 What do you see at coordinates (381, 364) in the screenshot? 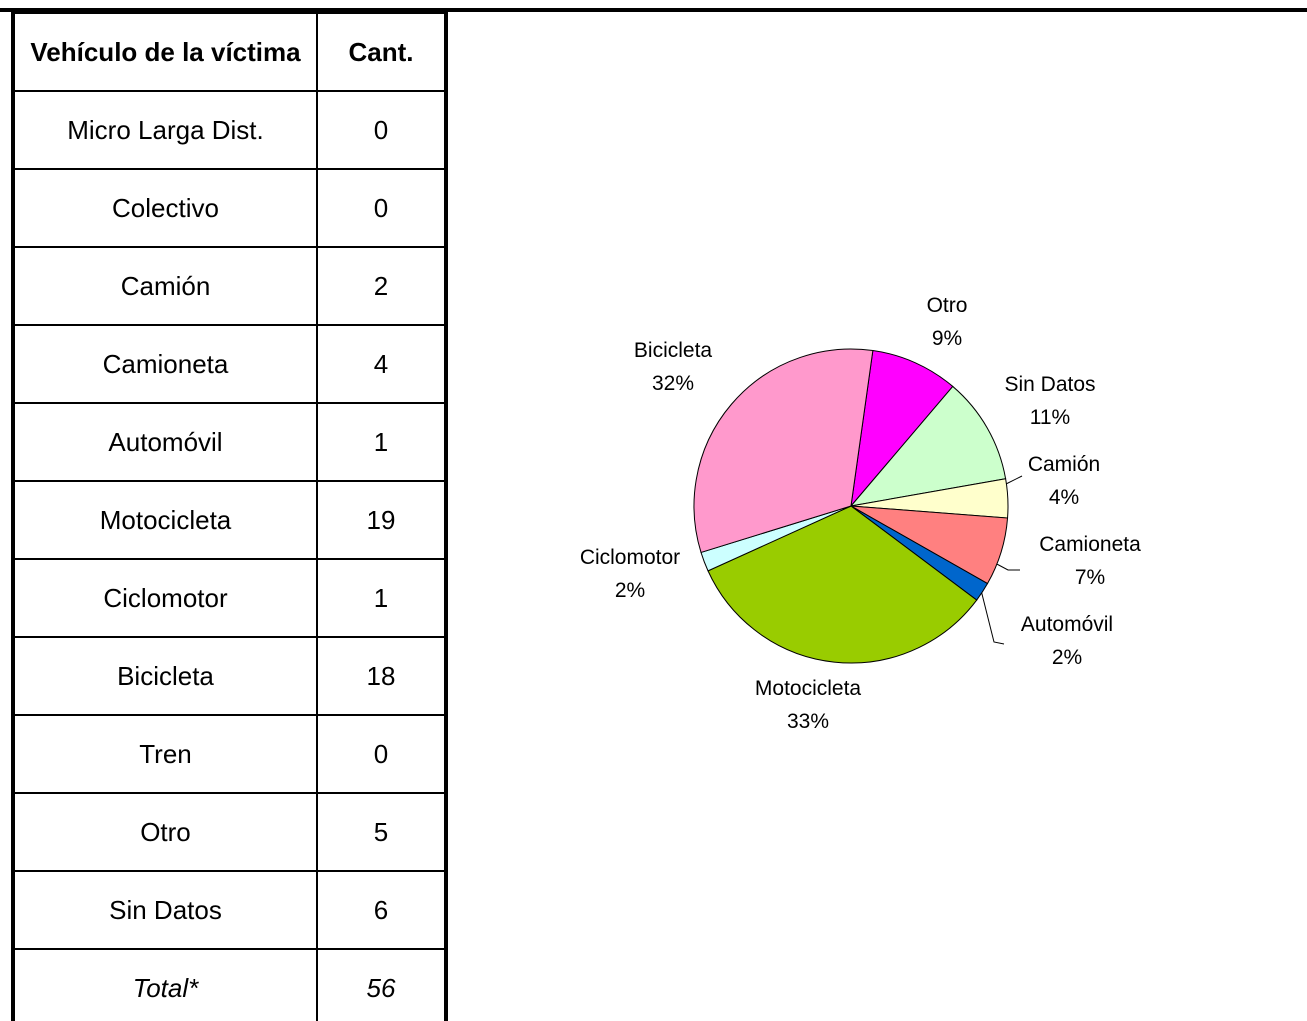
I see `table-cell: 4` at bounding box center [381, 364].